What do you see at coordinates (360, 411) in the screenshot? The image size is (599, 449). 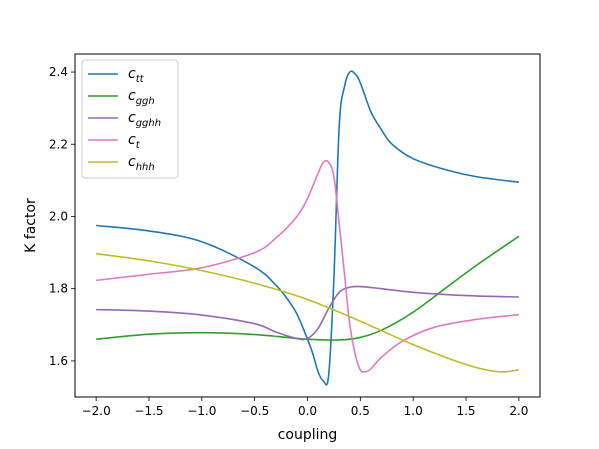 I see `x-tick-label: 0.5` at bounding box center [360, 411].